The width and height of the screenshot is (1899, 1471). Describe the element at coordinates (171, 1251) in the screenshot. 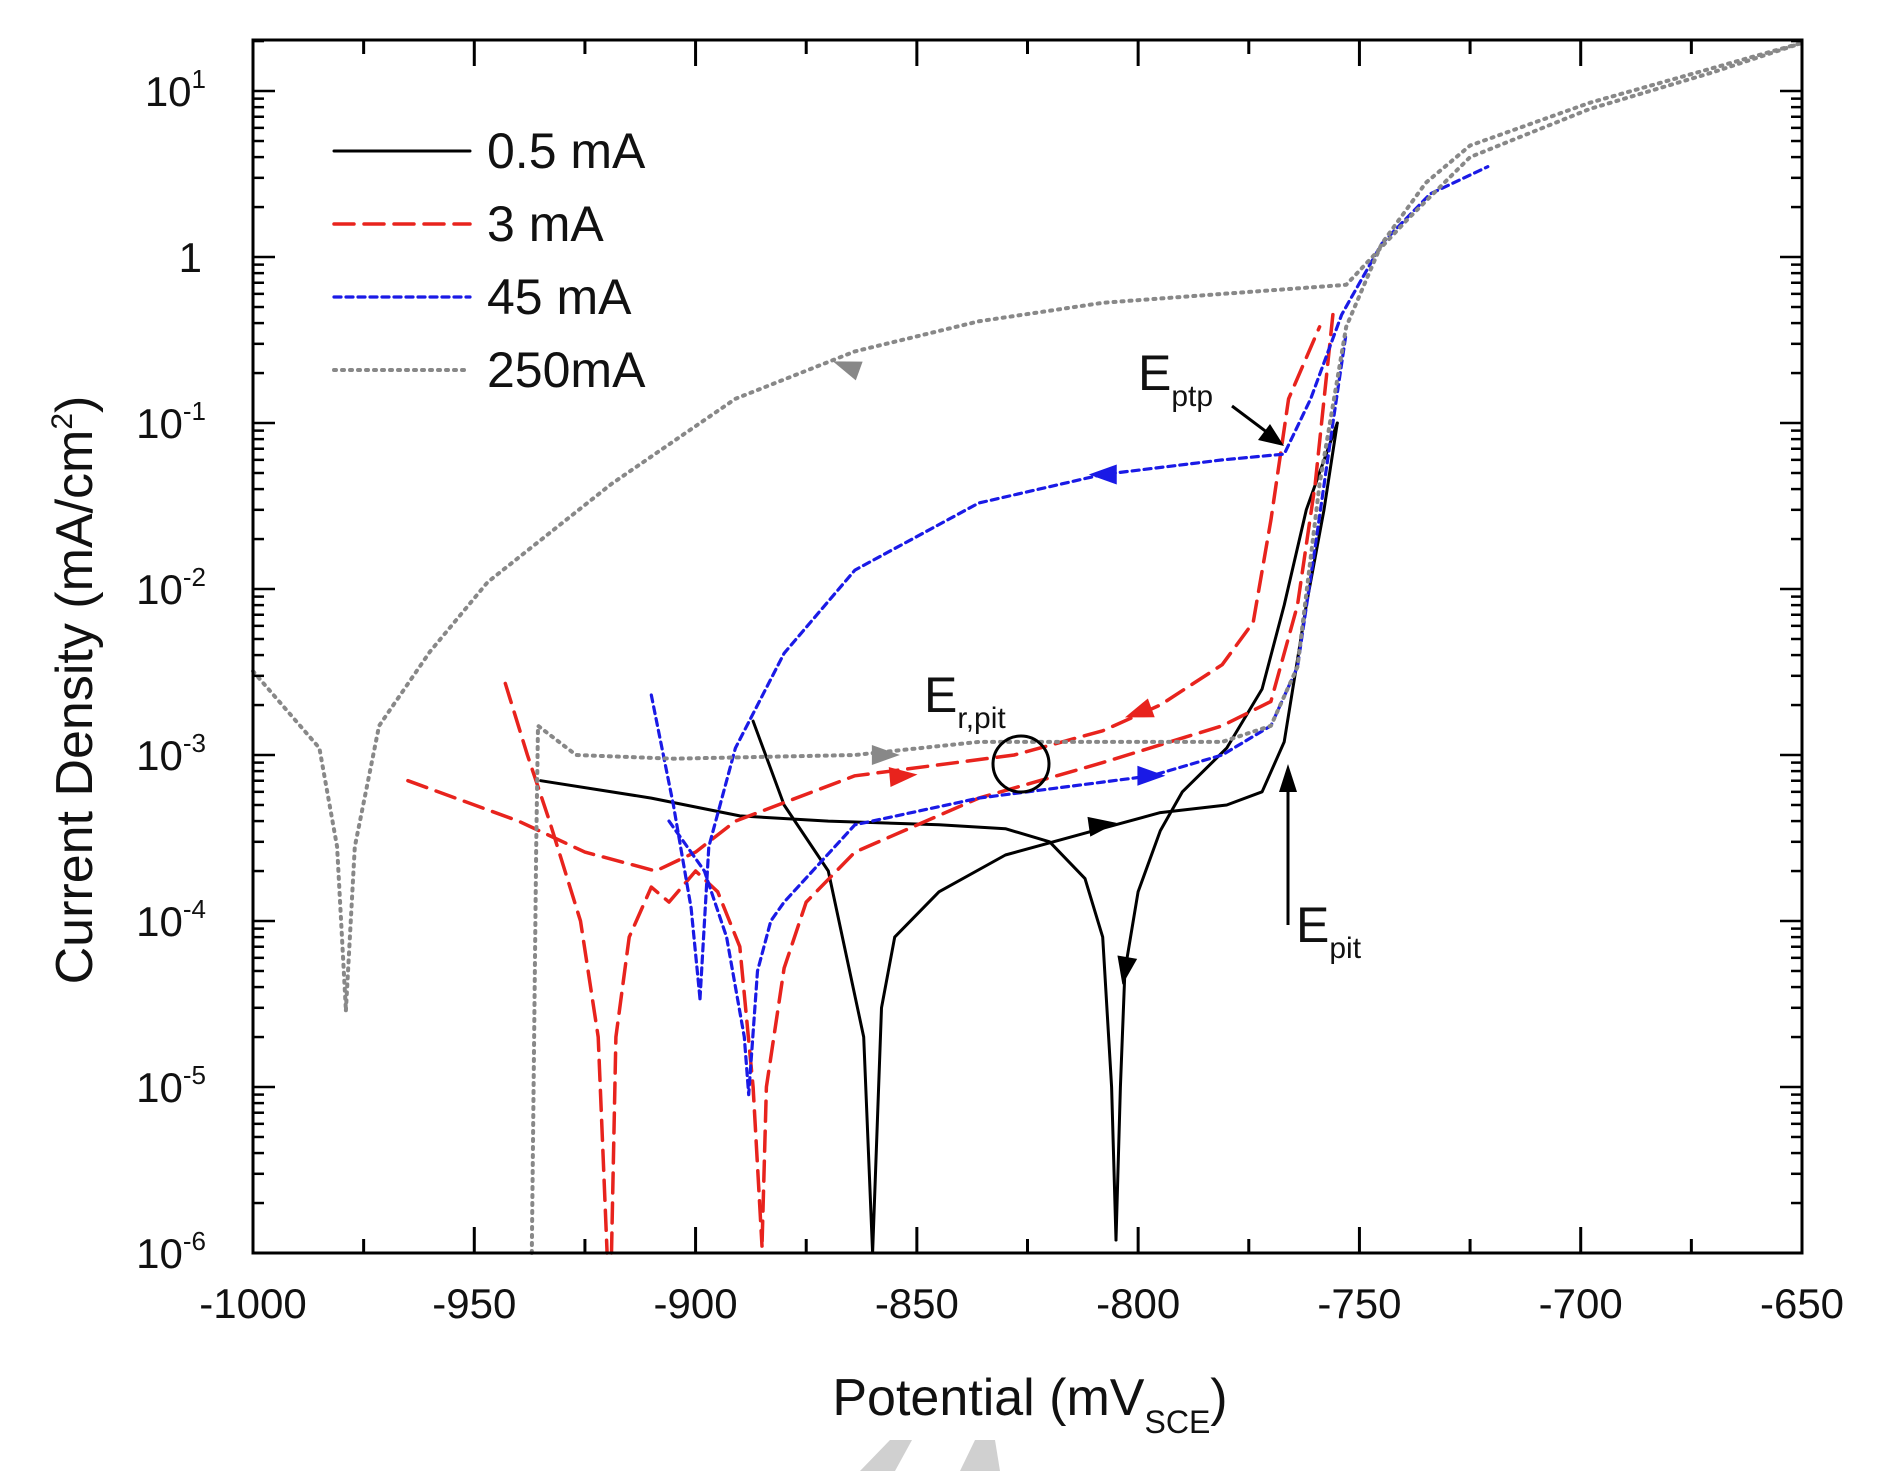

I see `y-tick-label: 10⁻⁶` at that location.